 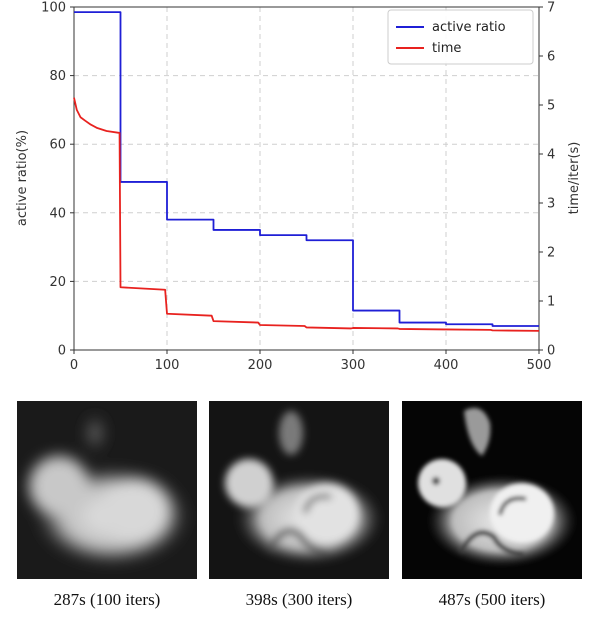 I want to click on render-panel-500-iters, so click(x=492, y=490).